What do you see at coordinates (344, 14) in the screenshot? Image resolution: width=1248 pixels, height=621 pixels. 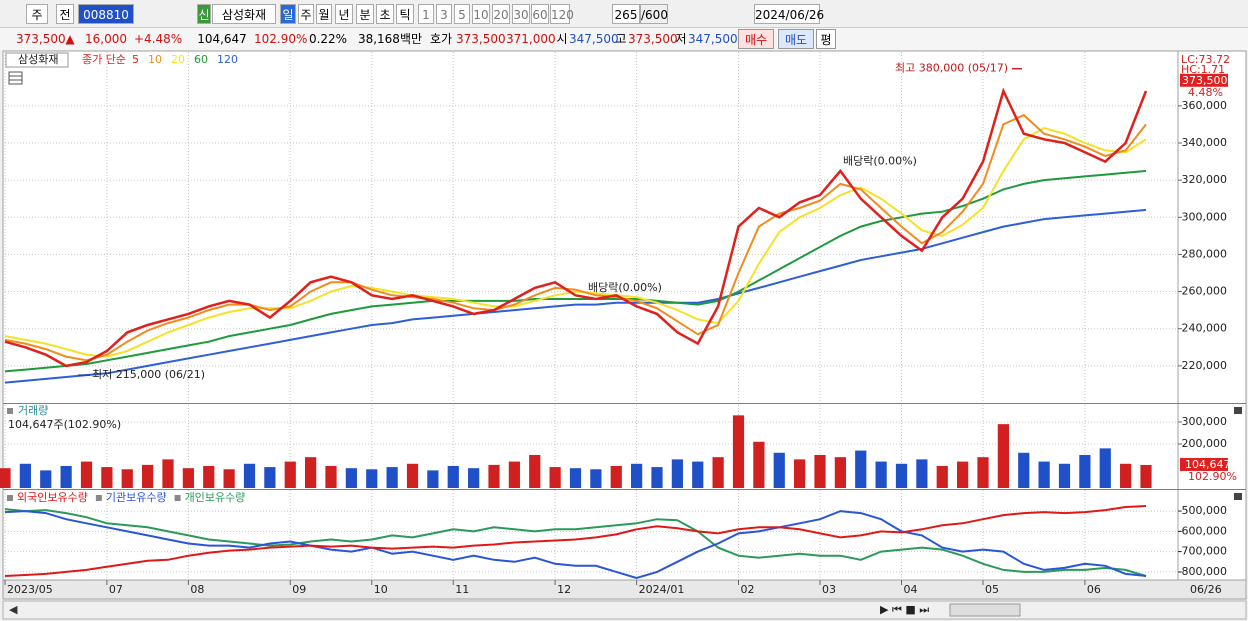 I see `toolbar-item: 년` at bounding box center [344, 14].